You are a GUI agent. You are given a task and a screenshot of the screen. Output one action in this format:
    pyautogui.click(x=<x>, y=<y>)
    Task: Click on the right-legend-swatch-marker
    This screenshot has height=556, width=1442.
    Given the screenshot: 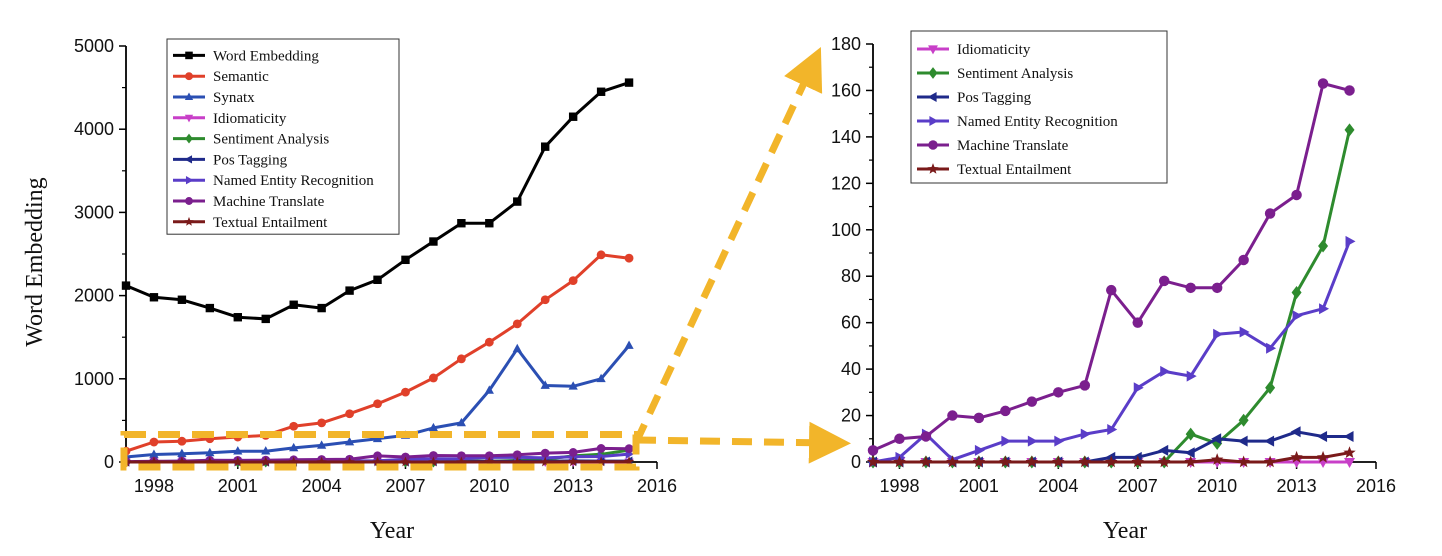 What is the action you would take?
    pyautogui.click(x=934, y=121)
    